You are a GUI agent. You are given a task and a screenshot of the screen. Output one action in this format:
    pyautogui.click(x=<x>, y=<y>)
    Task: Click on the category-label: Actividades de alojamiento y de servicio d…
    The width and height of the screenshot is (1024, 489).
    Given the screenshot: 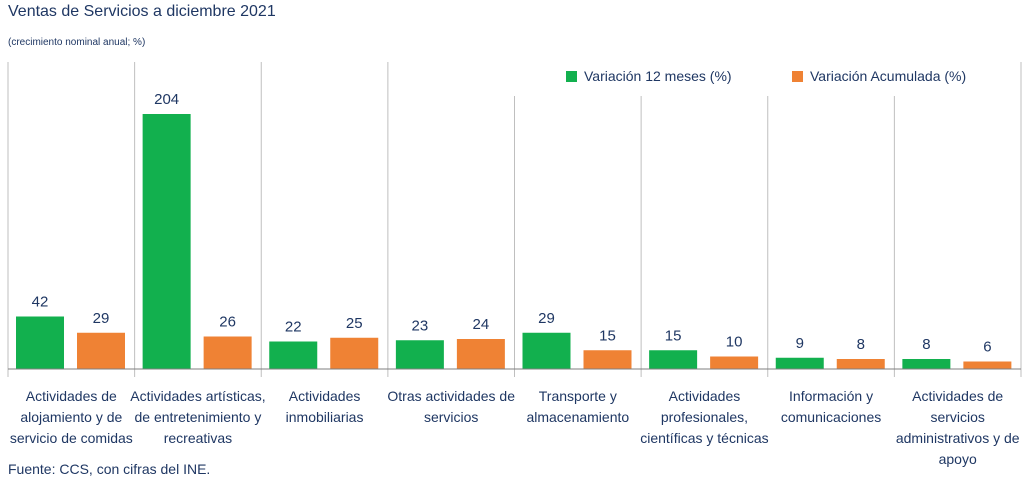 What is the action you would take?
    pyautogui.click(x=71, y=417)
    